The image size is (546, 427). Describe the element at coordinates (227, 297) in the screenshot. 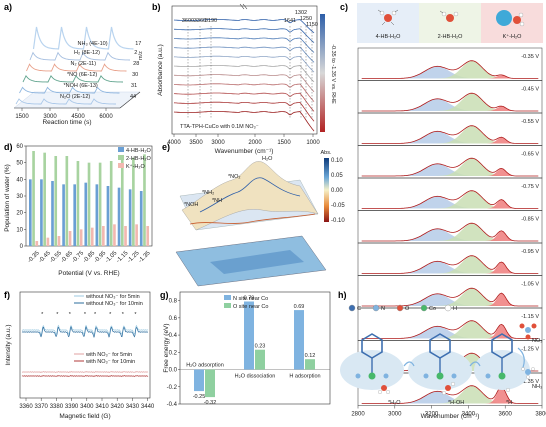

I see `panel-g-legend-swatch` at that location.